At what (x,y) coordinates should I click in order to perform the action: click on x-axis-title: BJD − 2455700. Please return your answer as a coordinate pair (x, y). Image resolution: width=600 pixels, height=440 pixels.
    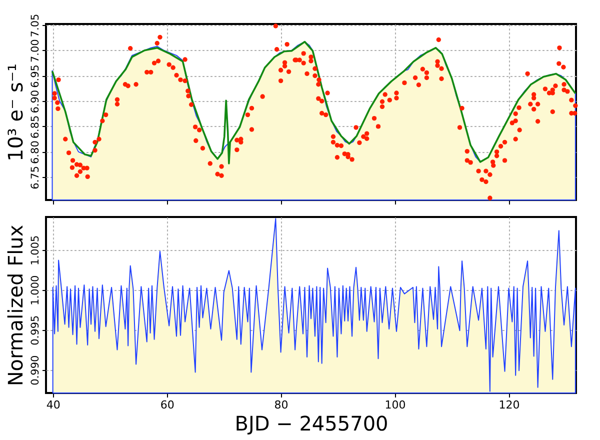
    Looking at the image, I should click on (311, 424).